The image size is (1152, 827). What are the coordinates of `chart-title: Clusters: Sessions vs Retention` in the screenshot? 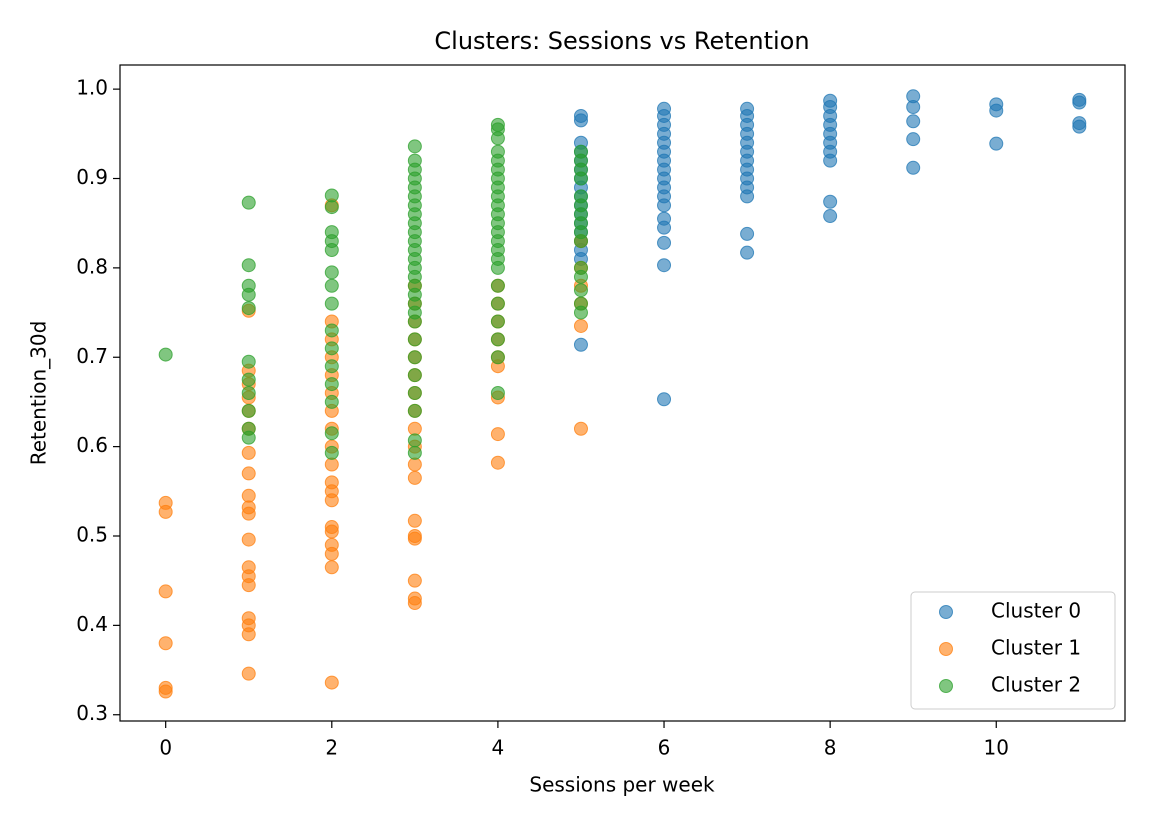 It's located at (621, 41).